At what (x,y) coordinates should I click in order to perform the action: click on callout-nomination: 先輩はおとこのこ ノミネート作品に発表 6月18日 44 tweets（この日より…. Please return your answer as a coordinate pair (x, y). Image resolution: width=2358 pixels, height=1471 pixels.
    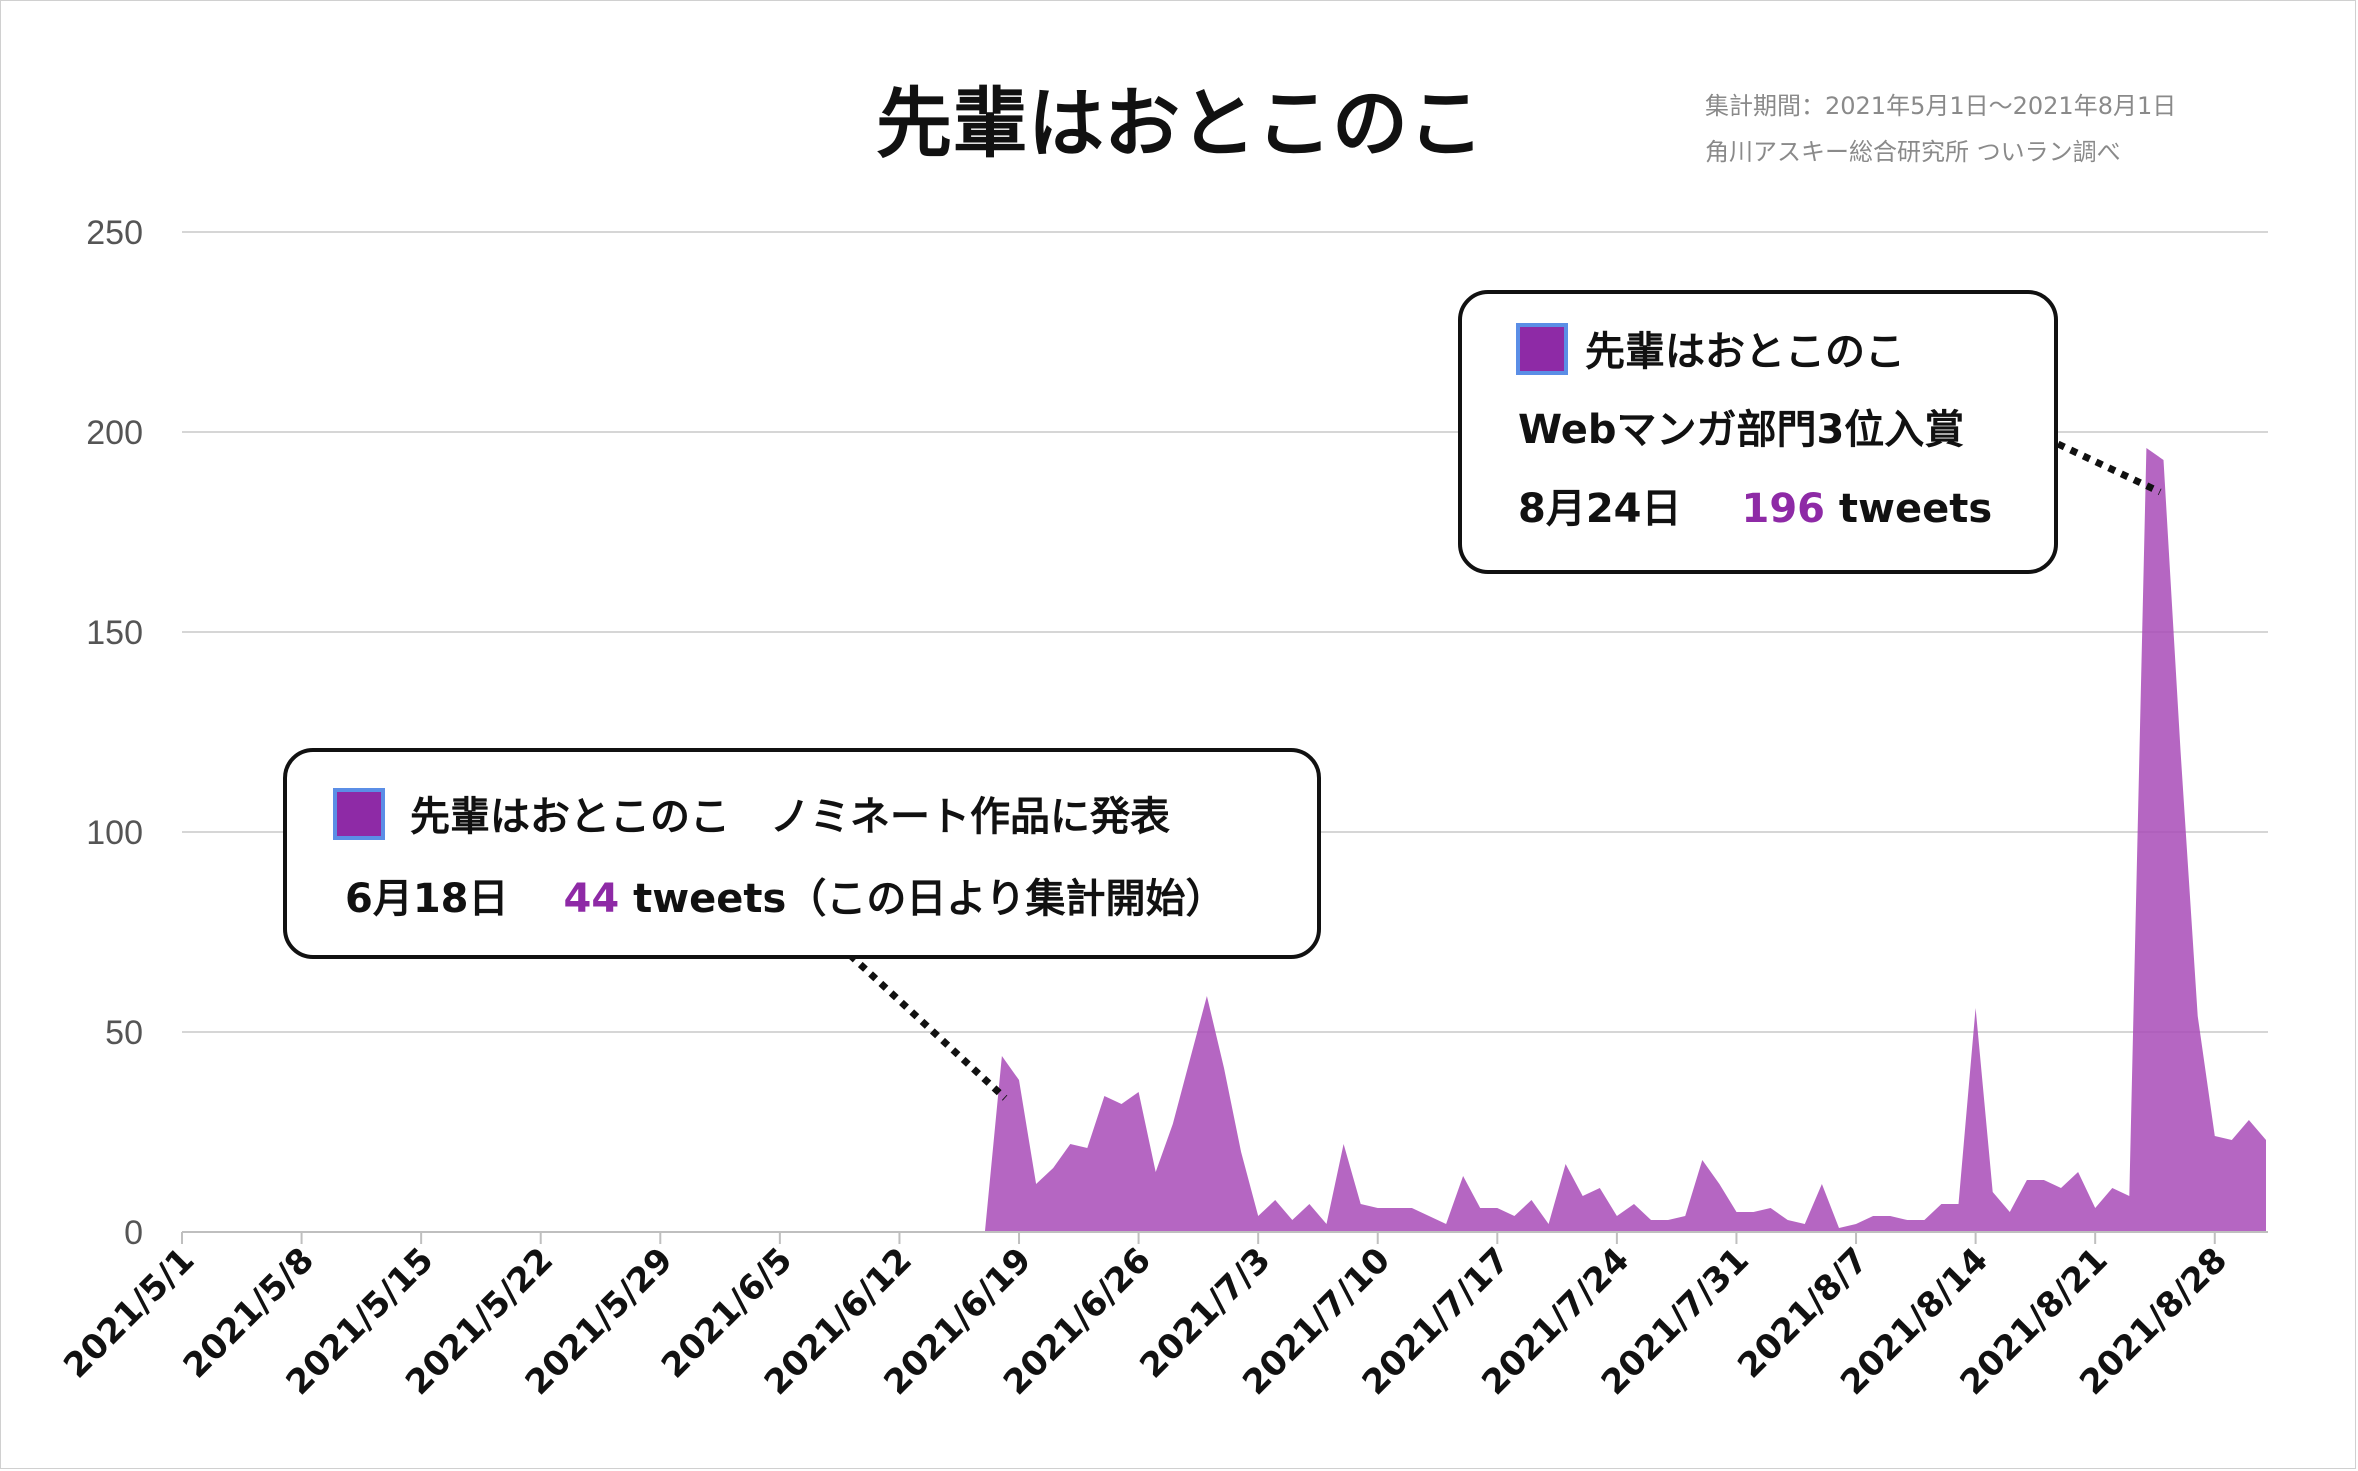
    Looking at the image, I should click on (802, 853).